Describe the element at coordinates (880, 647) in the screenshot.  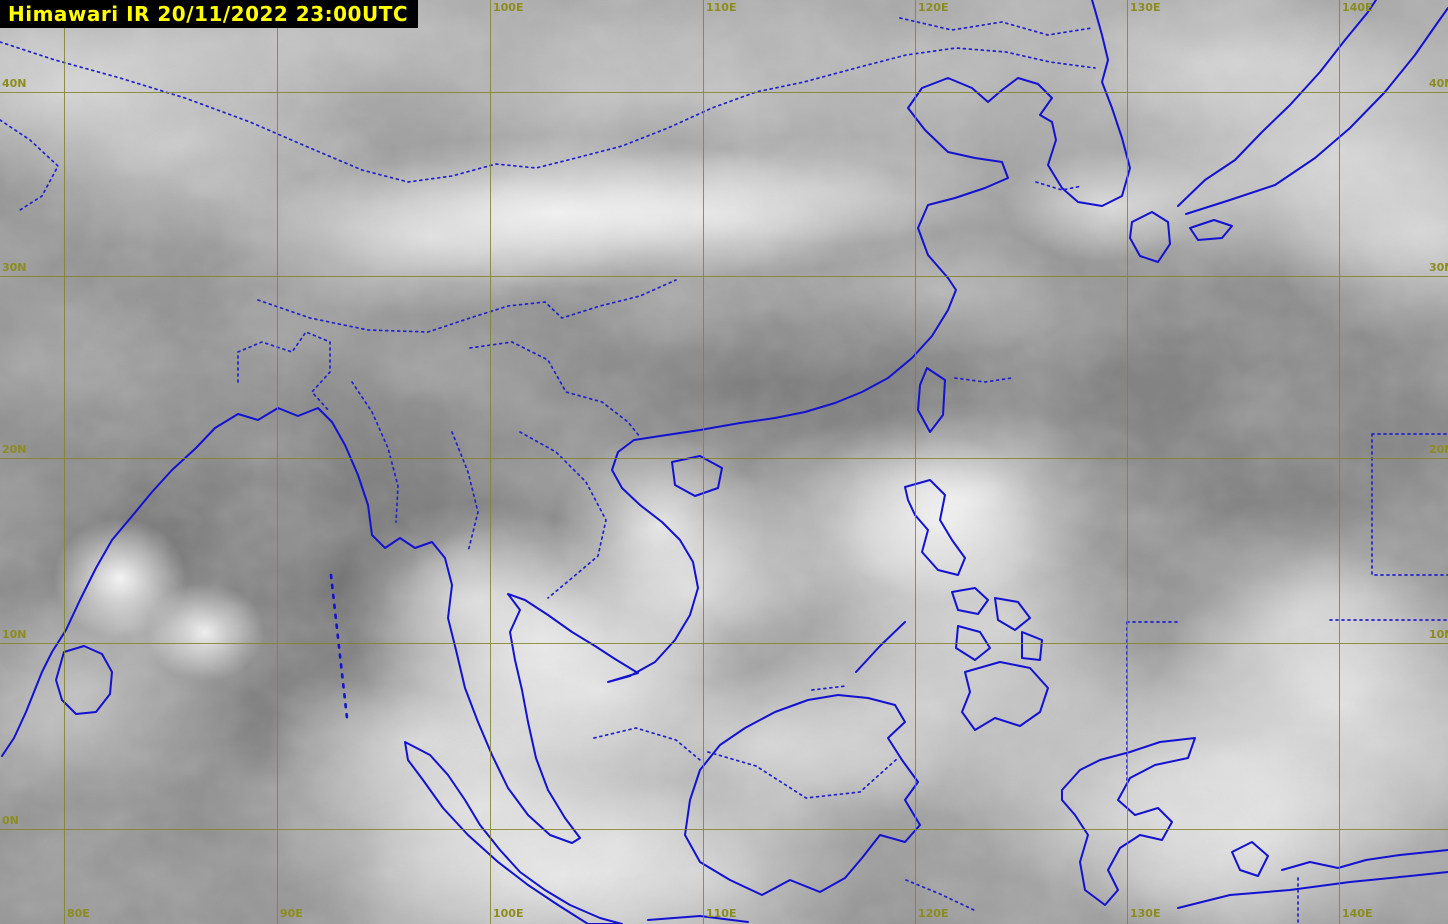
I see `coastline-palawan` at that location.